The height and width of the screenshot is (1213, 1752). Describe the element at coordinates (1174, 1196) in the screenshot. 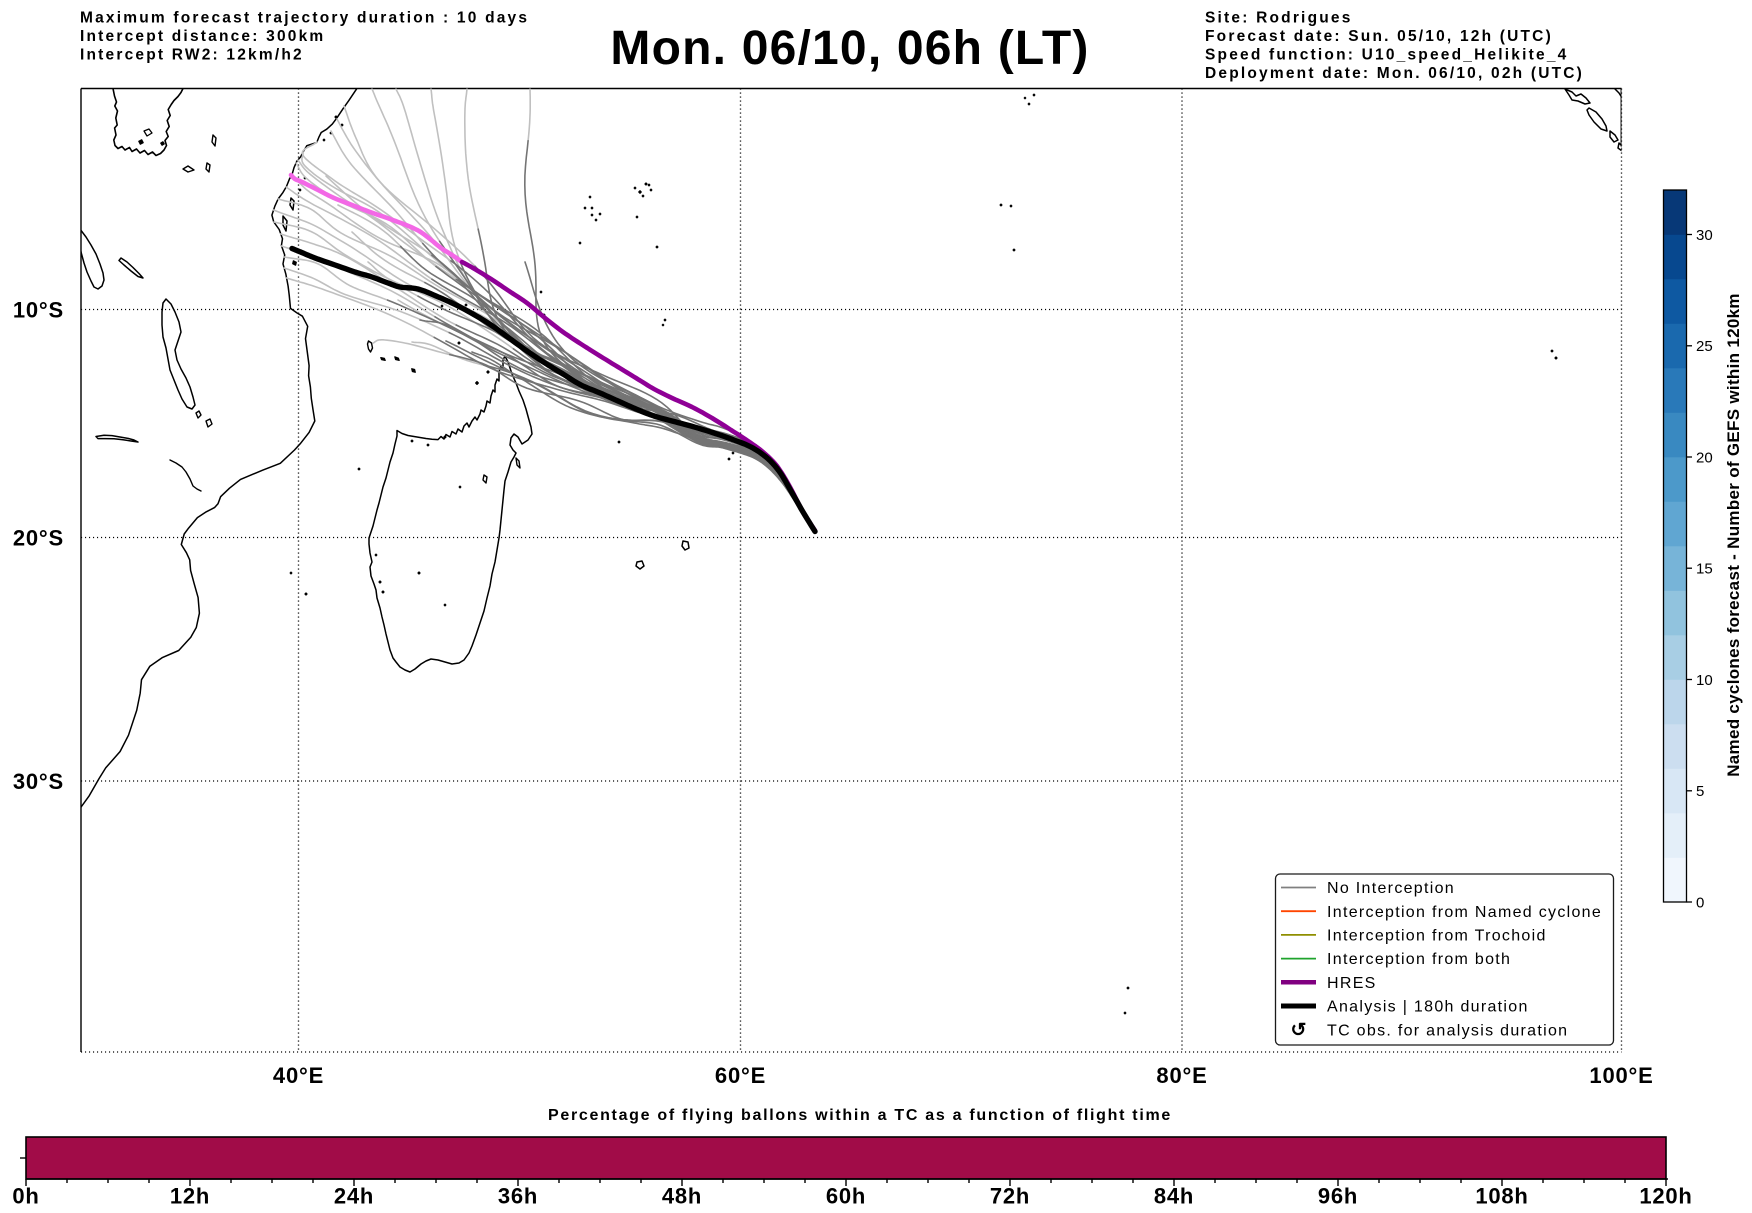

I see `svg-text: 84h` at that location.